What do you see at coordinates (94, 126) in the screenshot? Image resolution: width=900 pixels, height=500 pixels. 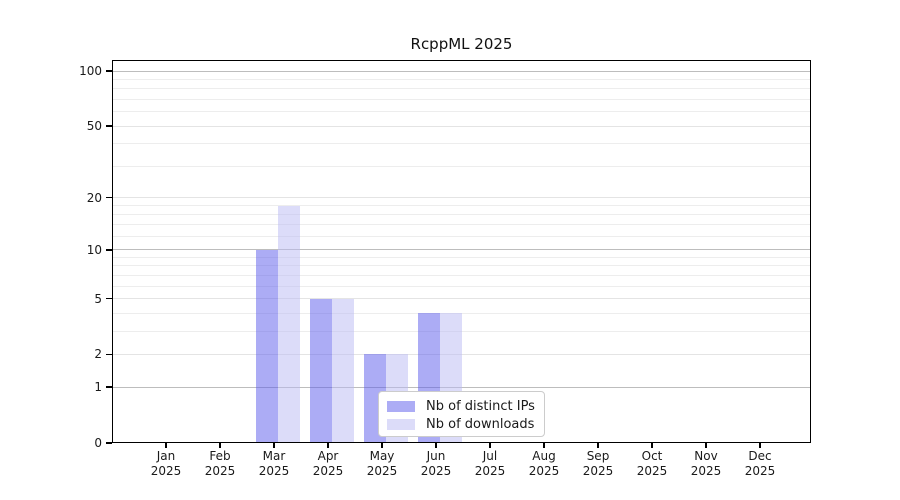 I see `y-tick-label: 50` at bounding box center [94, 126].